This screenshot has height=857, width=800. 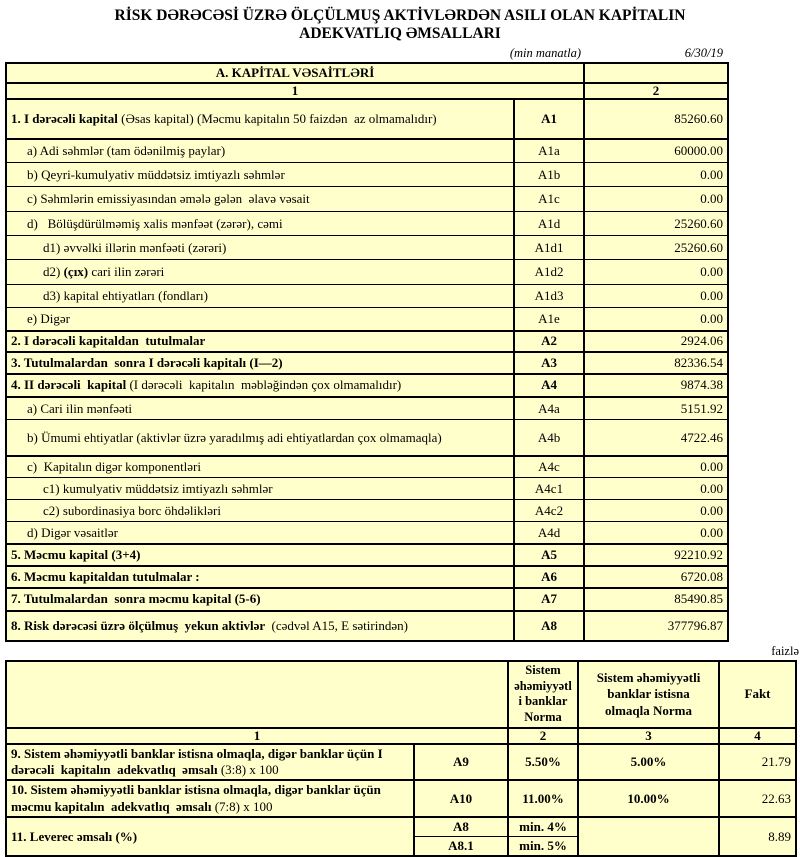 What do you see at coordinates (367, 73) in the screenshot?
I see `capital-table-header-row: A. KAPİTAL VƏSAİTLƏRİ` at bounding box center [367, 73].